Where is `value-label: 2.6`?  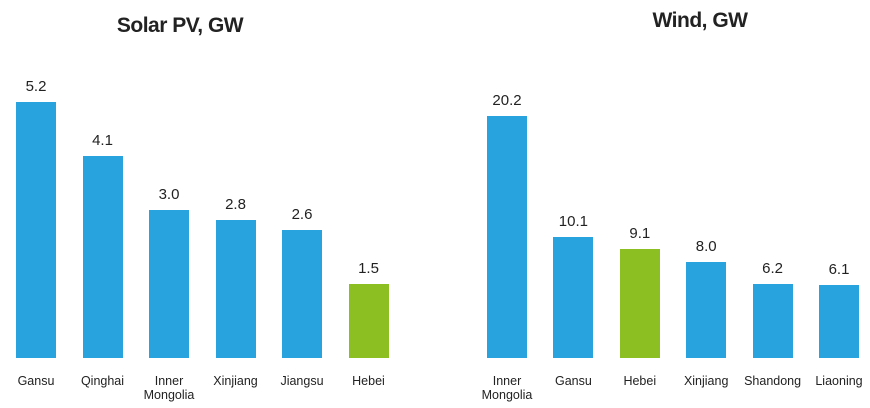 value-label: 2.6 is located at coordinates (302, 214).